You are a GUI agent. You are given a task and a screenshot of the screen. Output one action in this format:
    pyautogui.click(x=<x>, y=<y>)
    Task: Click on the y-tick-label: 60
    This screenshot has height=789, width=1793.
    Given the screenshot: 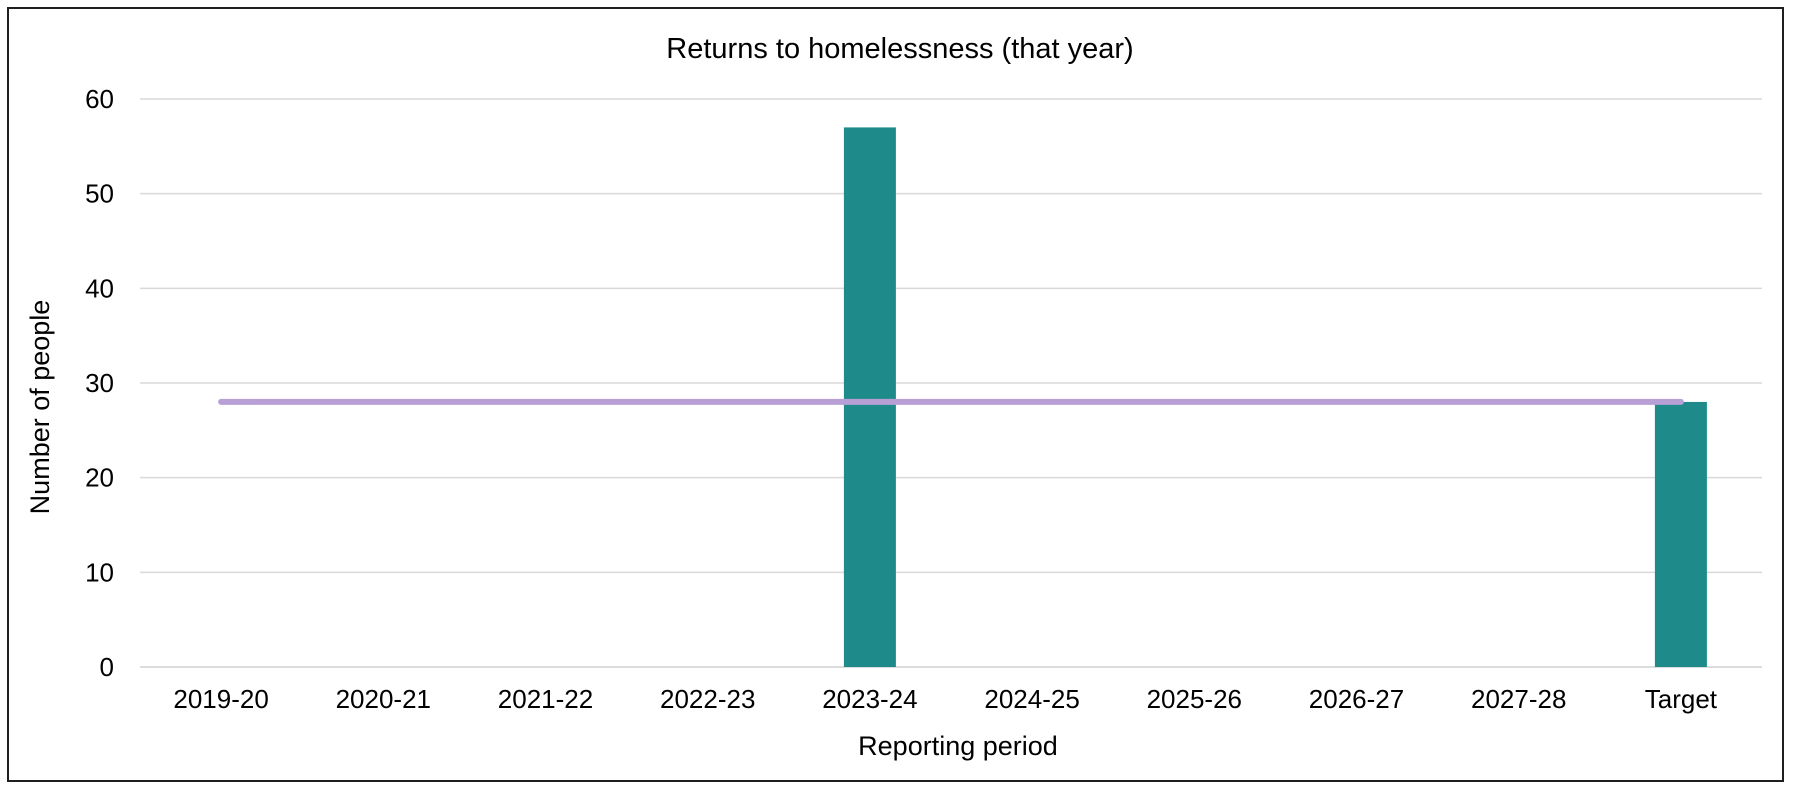 What is the action you would take?
    pyautogui.click(x=99, y=99)
    